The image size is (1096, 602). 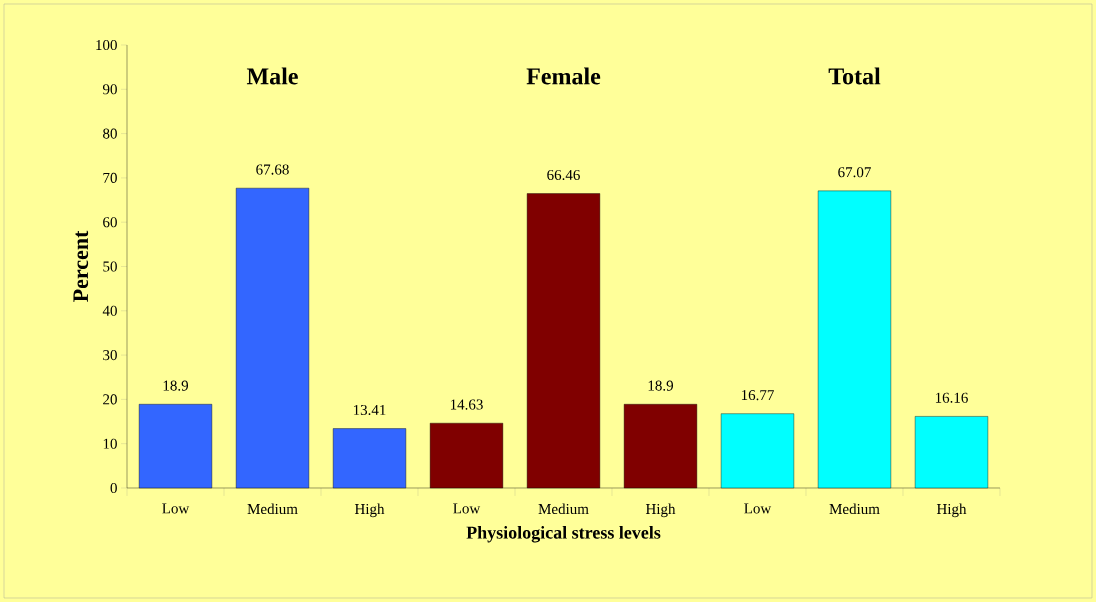 I want to click on y-tick-label: 80, so click(x=110, y=133).